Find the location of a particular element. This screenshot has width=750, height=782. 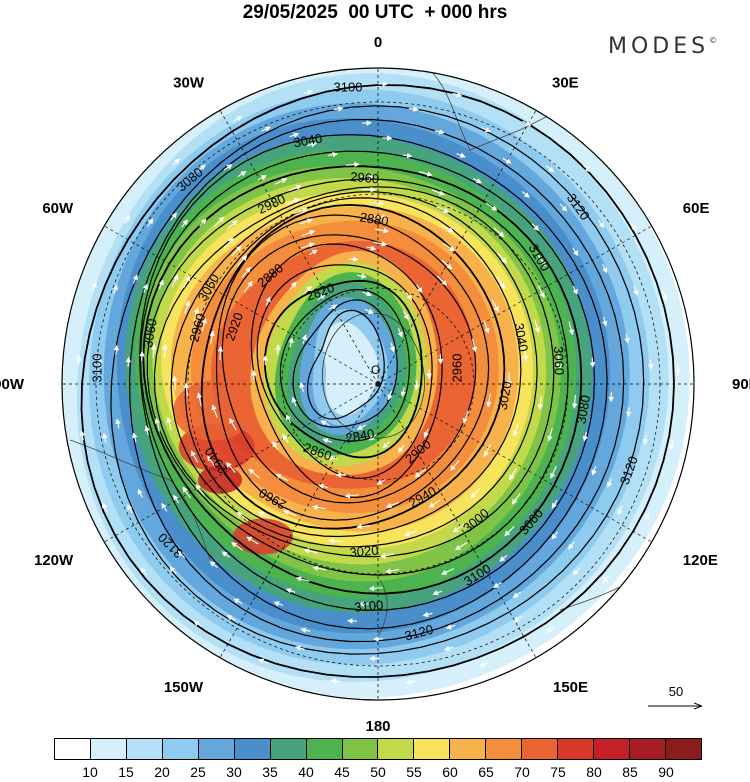

colorbar-tick-label: 20 is located at coordinates (162, 772).